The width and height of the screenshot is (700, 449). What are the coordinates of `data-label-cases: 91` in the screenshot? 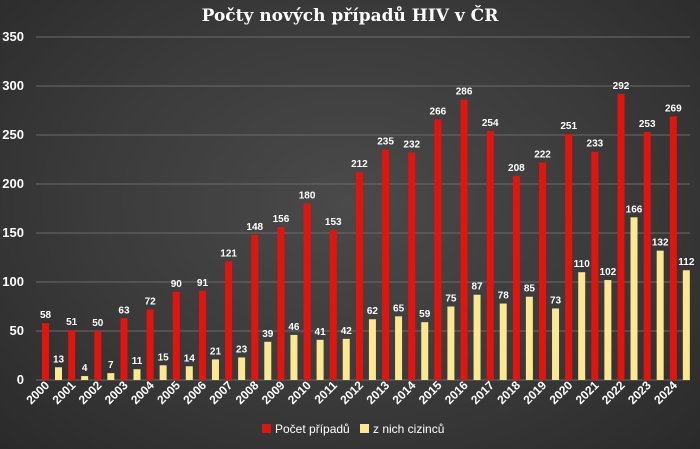 It's located at (203, 283).